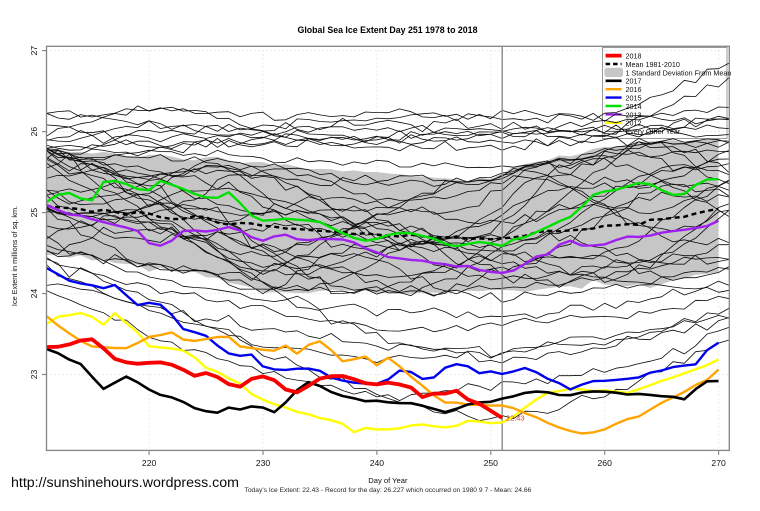  Describe the element at coordinates (14, 256) in the screenshot. I see `svg-text:Ice Extent in millions of sq.: Ice Extent in millions of sq. km.` at that location.